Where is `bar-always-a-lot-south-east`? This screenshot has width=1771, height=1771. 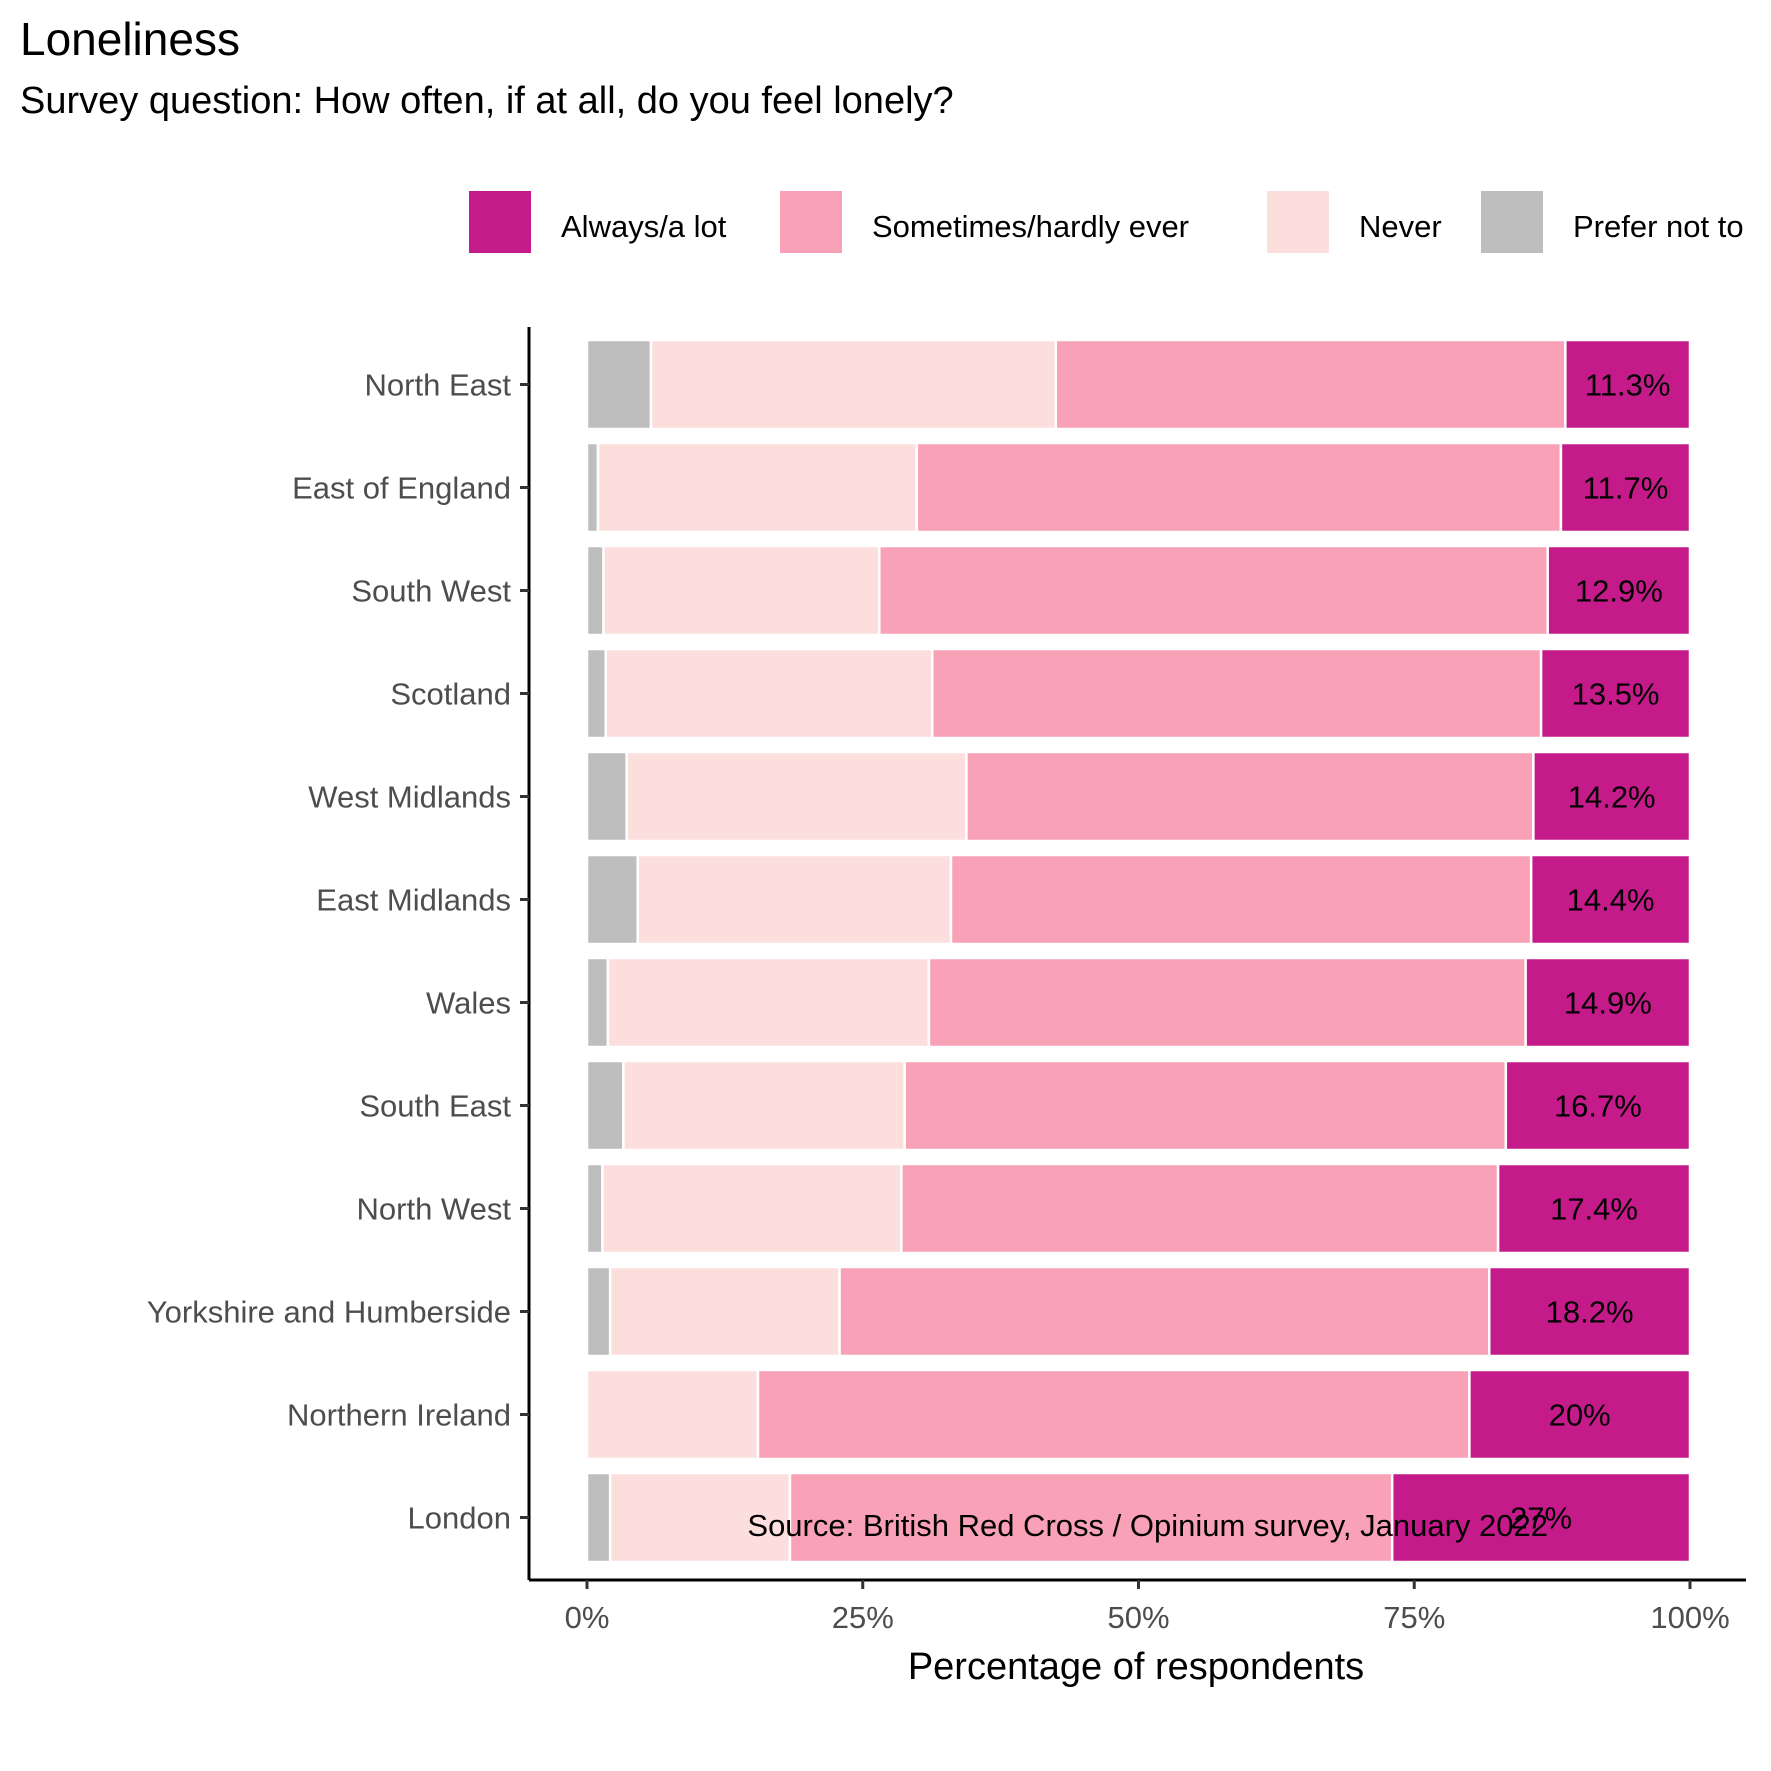
bar-always-a-lot-south-east is located at coordinates (1598, 1105).